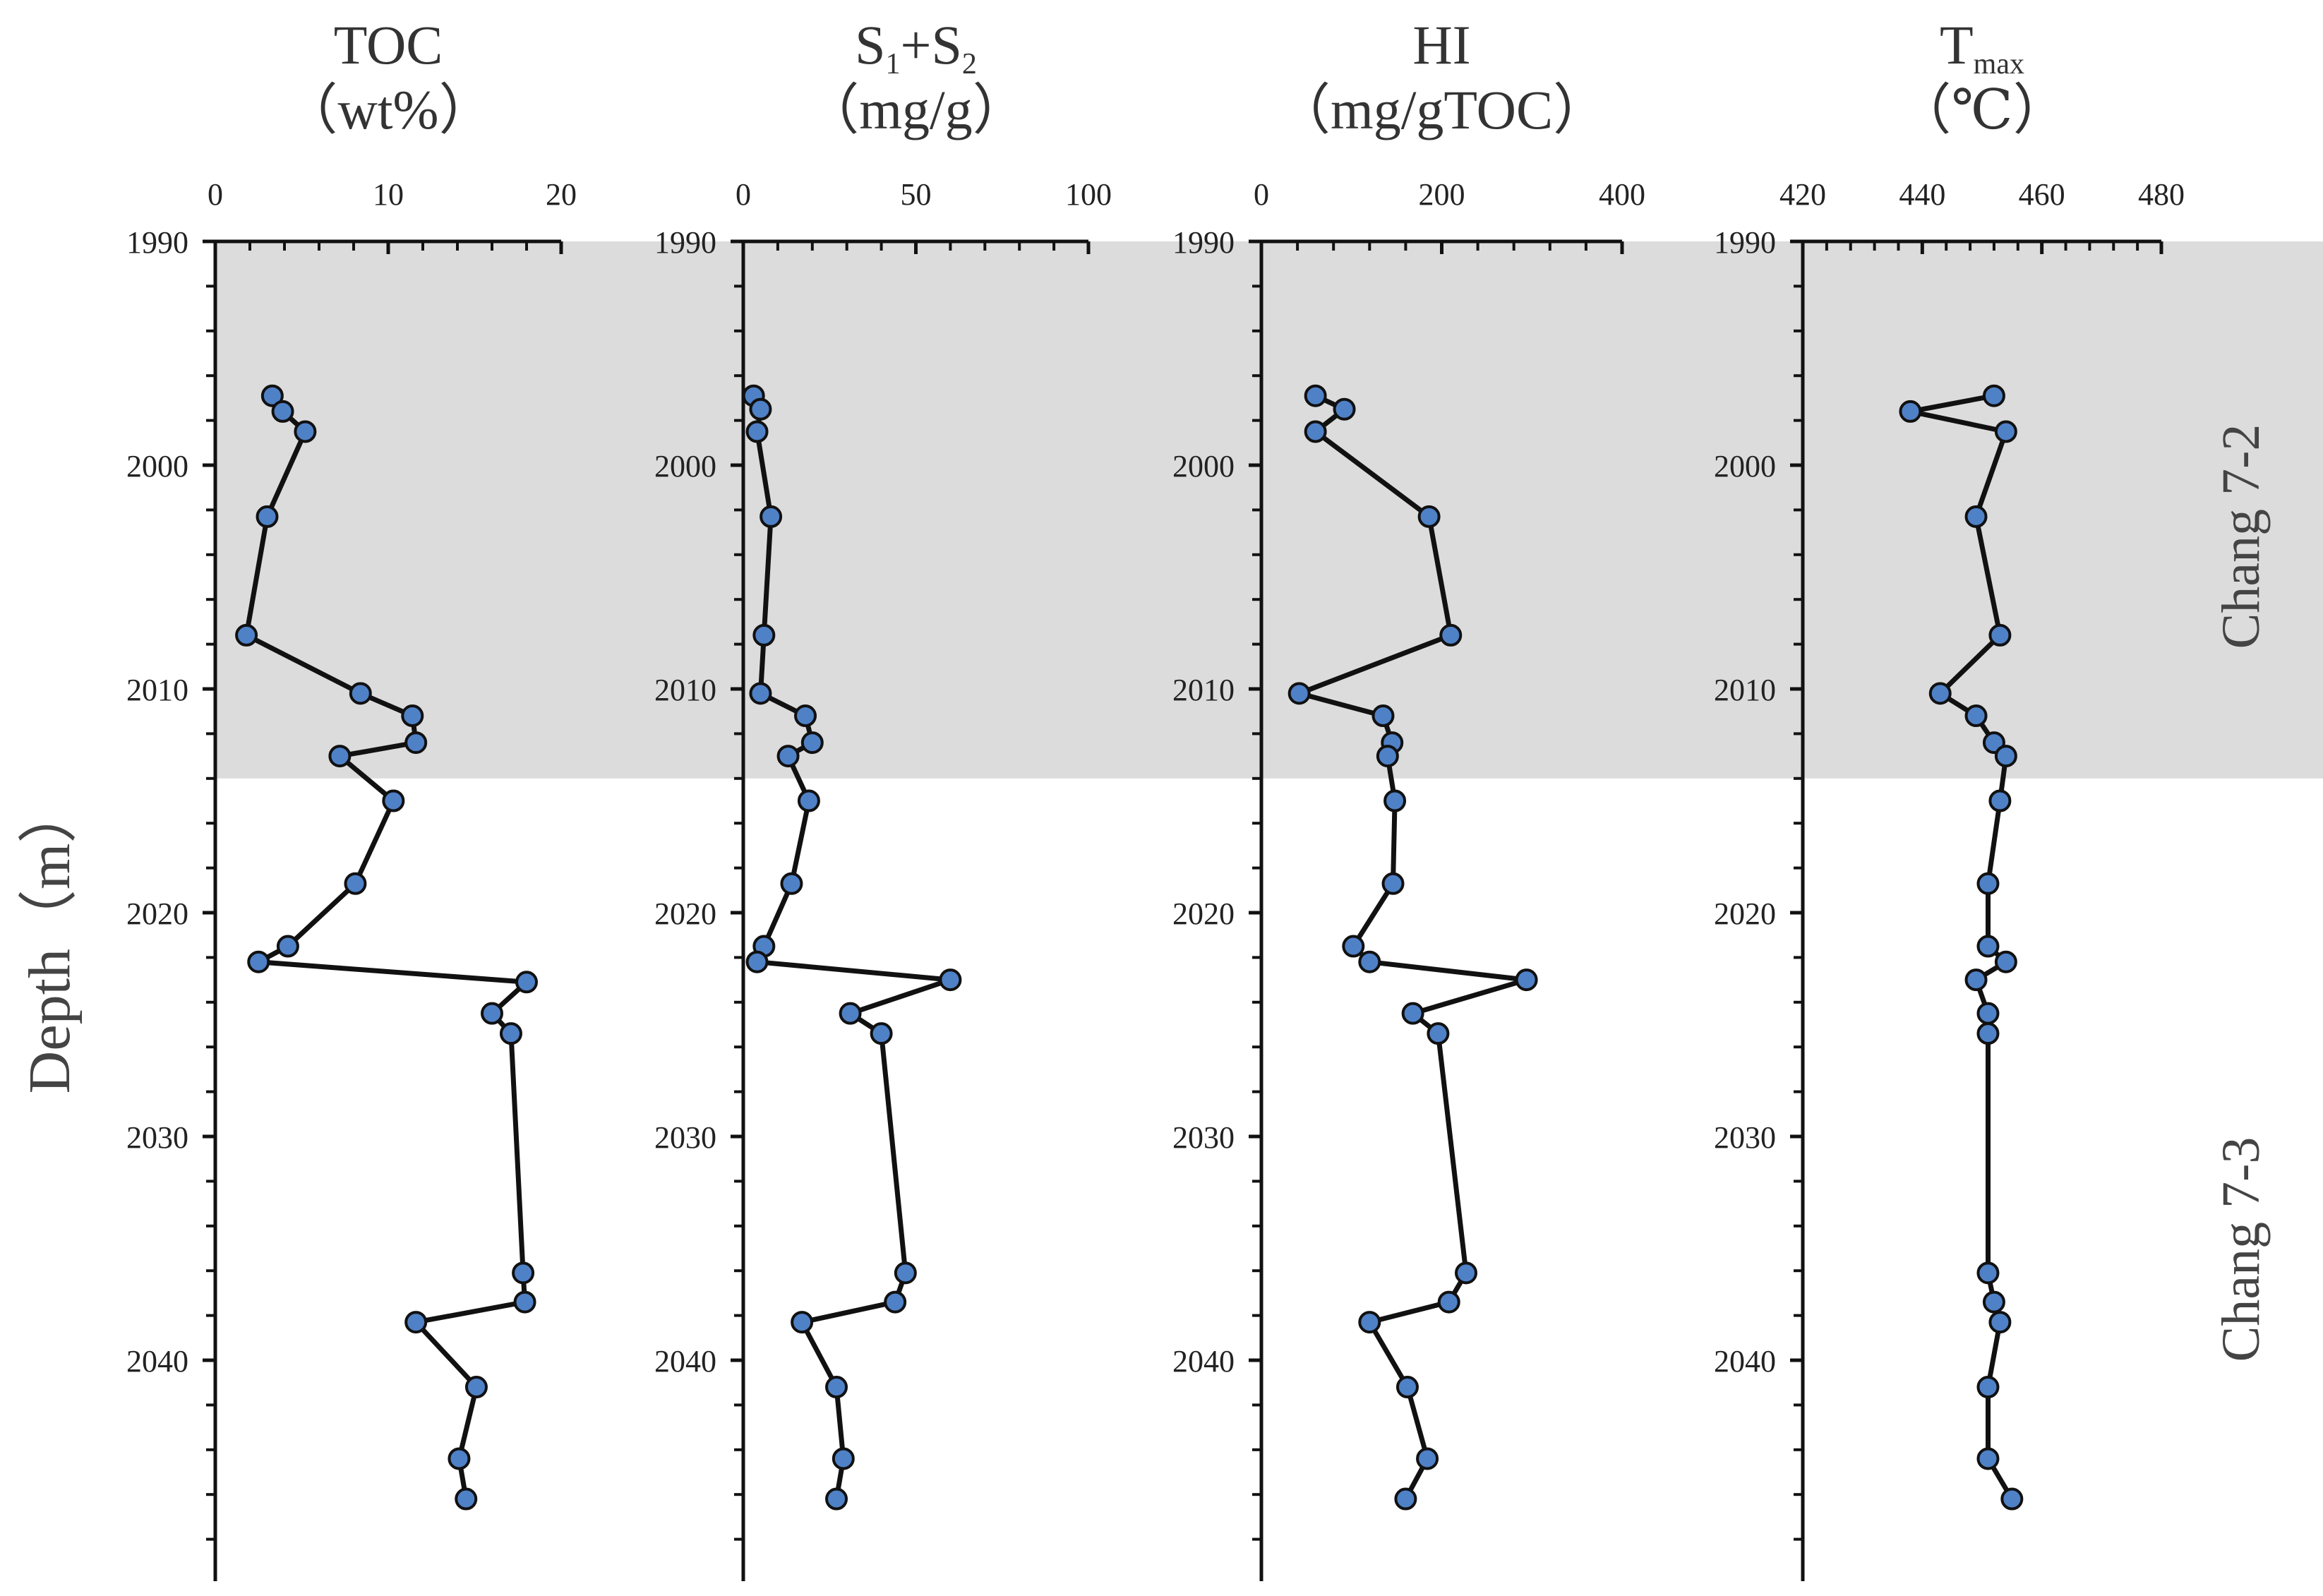 This screenshot has height=1596, width=2323. What do you see at coordinates (1442, 195) in the screenshot?
I see `x-tick-label: 200` at bounding box center [1442, 195].